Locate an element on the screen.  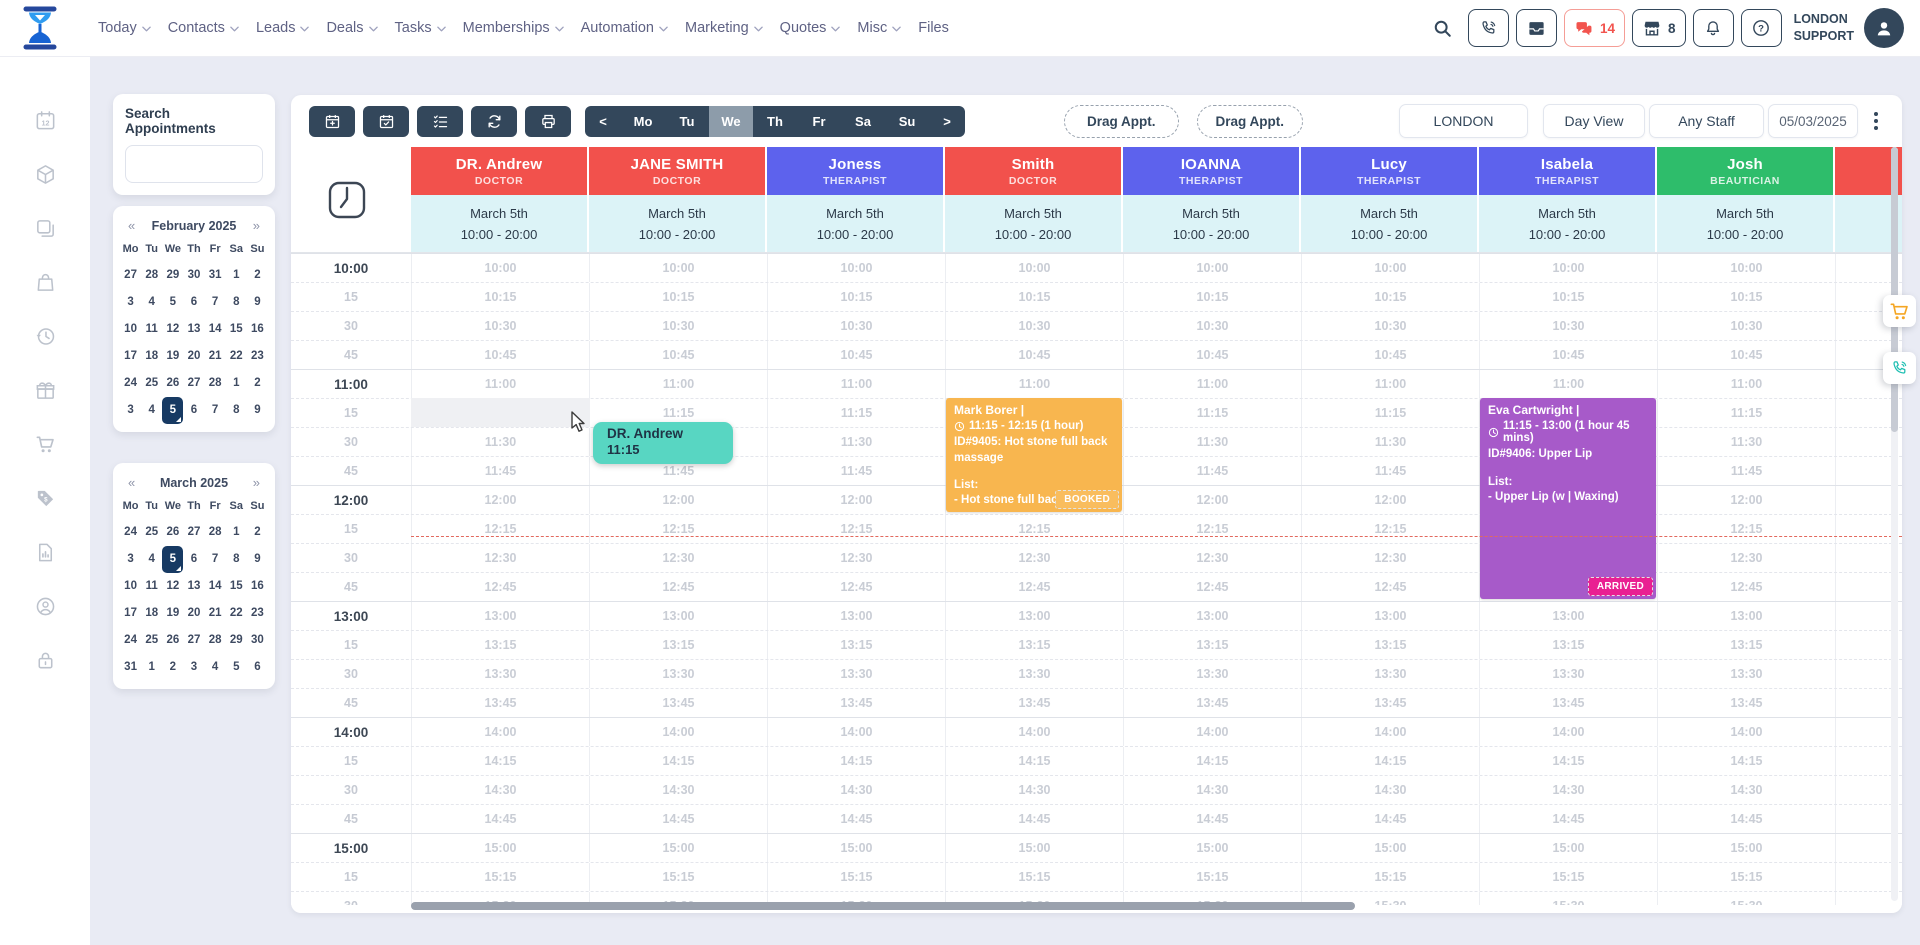
staff-column-header: DR. Andrew DOCTOR is located at coordinates (500, 171).